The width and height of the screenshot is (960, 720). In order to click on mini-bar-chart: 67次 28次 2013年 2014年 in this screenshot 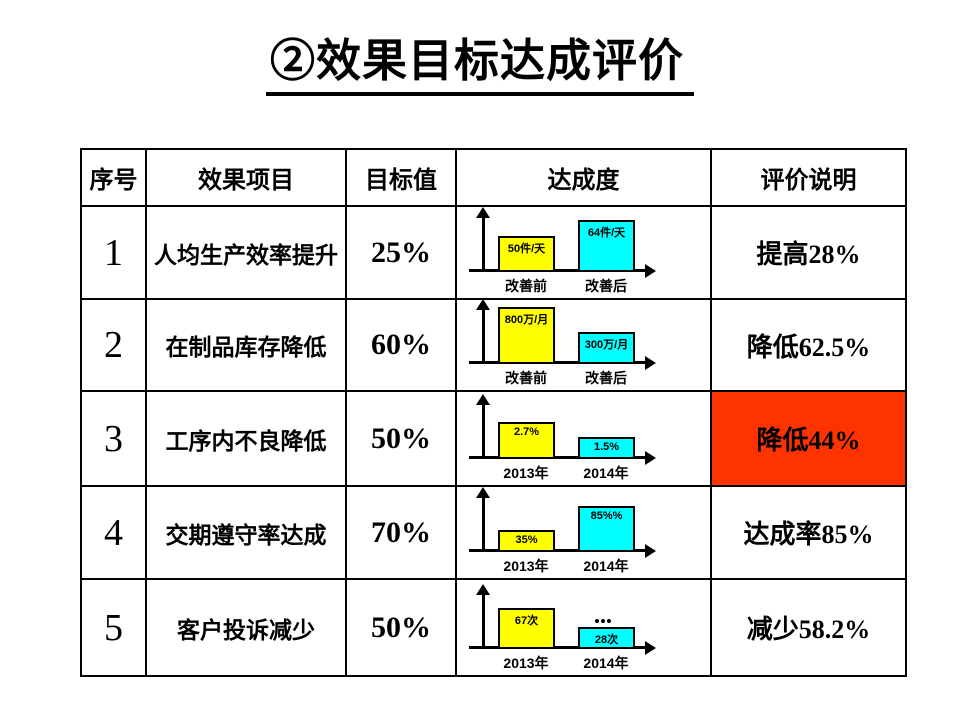, I will do `click(583, 627)`.